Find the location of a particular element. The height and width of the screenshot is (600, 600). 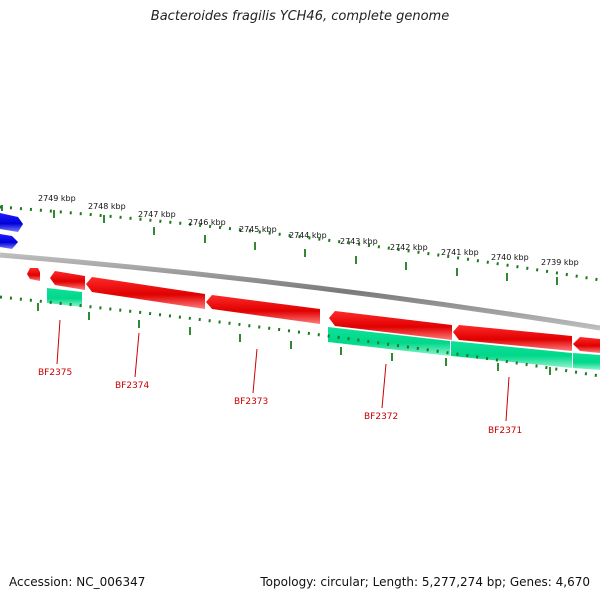

lower-major-ticks is located at coordinates (294, 339).